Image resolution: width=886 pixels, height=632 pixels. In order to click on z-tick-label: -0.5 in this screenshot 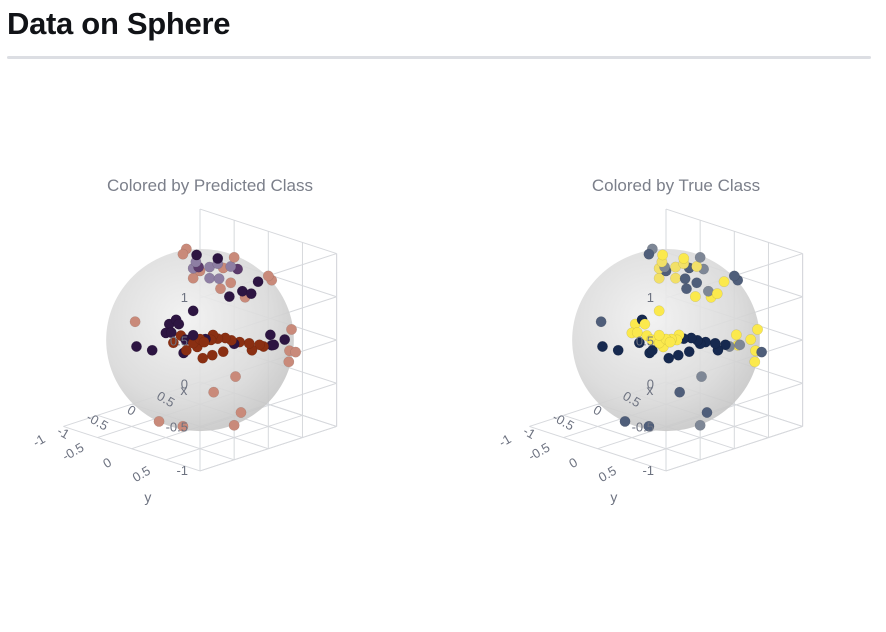, I will do `click(643, 427)`.